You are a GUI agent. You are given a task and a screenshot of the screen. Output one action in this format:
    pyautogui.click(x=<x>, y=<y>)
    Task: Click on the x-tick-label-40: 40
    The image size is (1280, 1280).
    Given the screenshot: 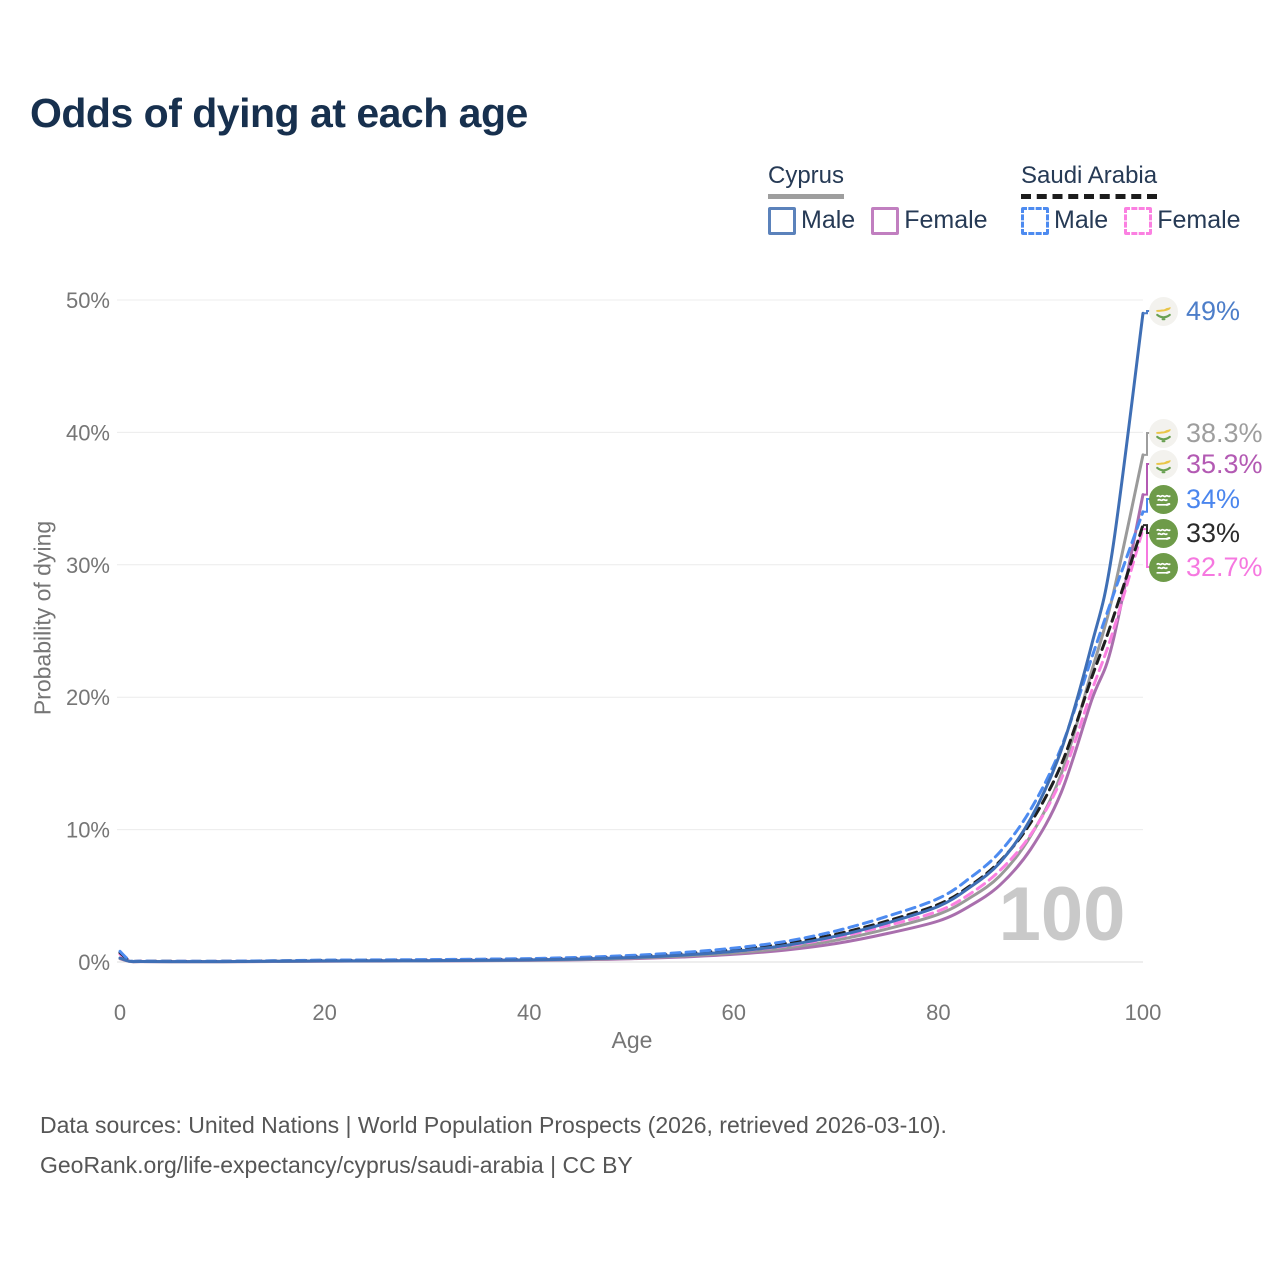 What is the action you would take?
    pyautogui.click(x=529, y=1012)
    